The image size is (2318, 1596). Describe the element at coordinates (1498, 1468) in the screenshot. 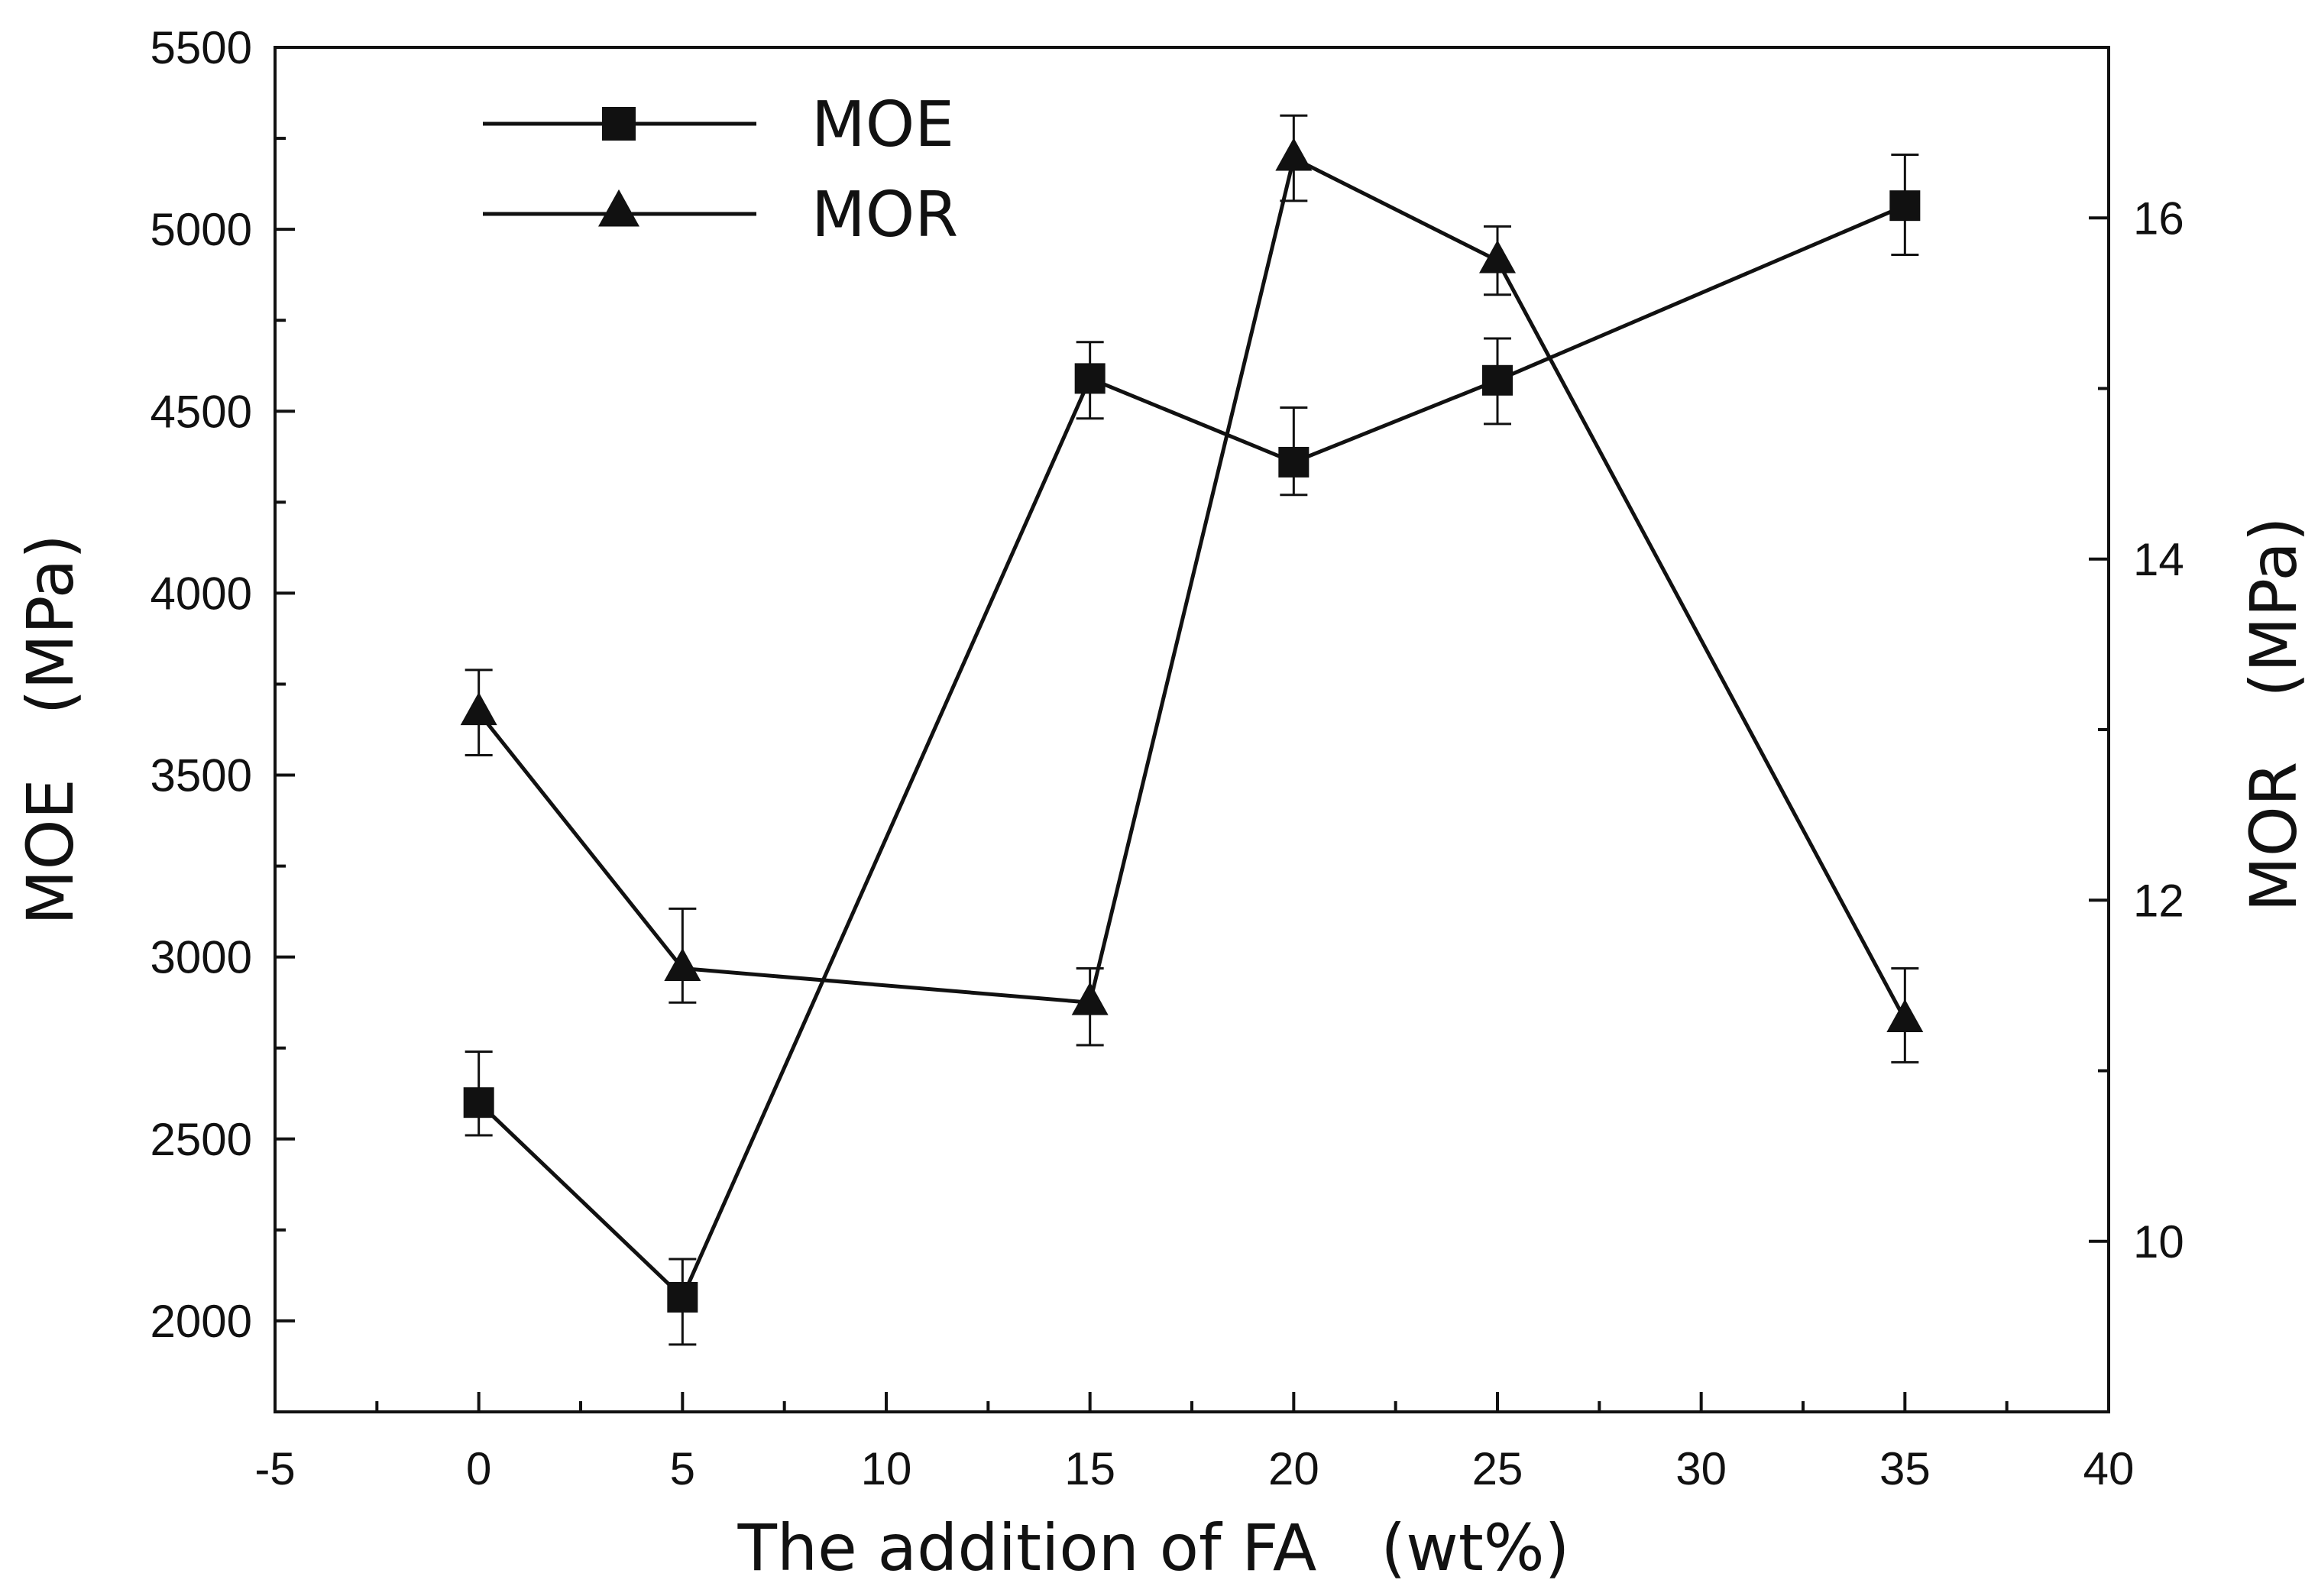

I see `x-tick-label: 25` at that location.